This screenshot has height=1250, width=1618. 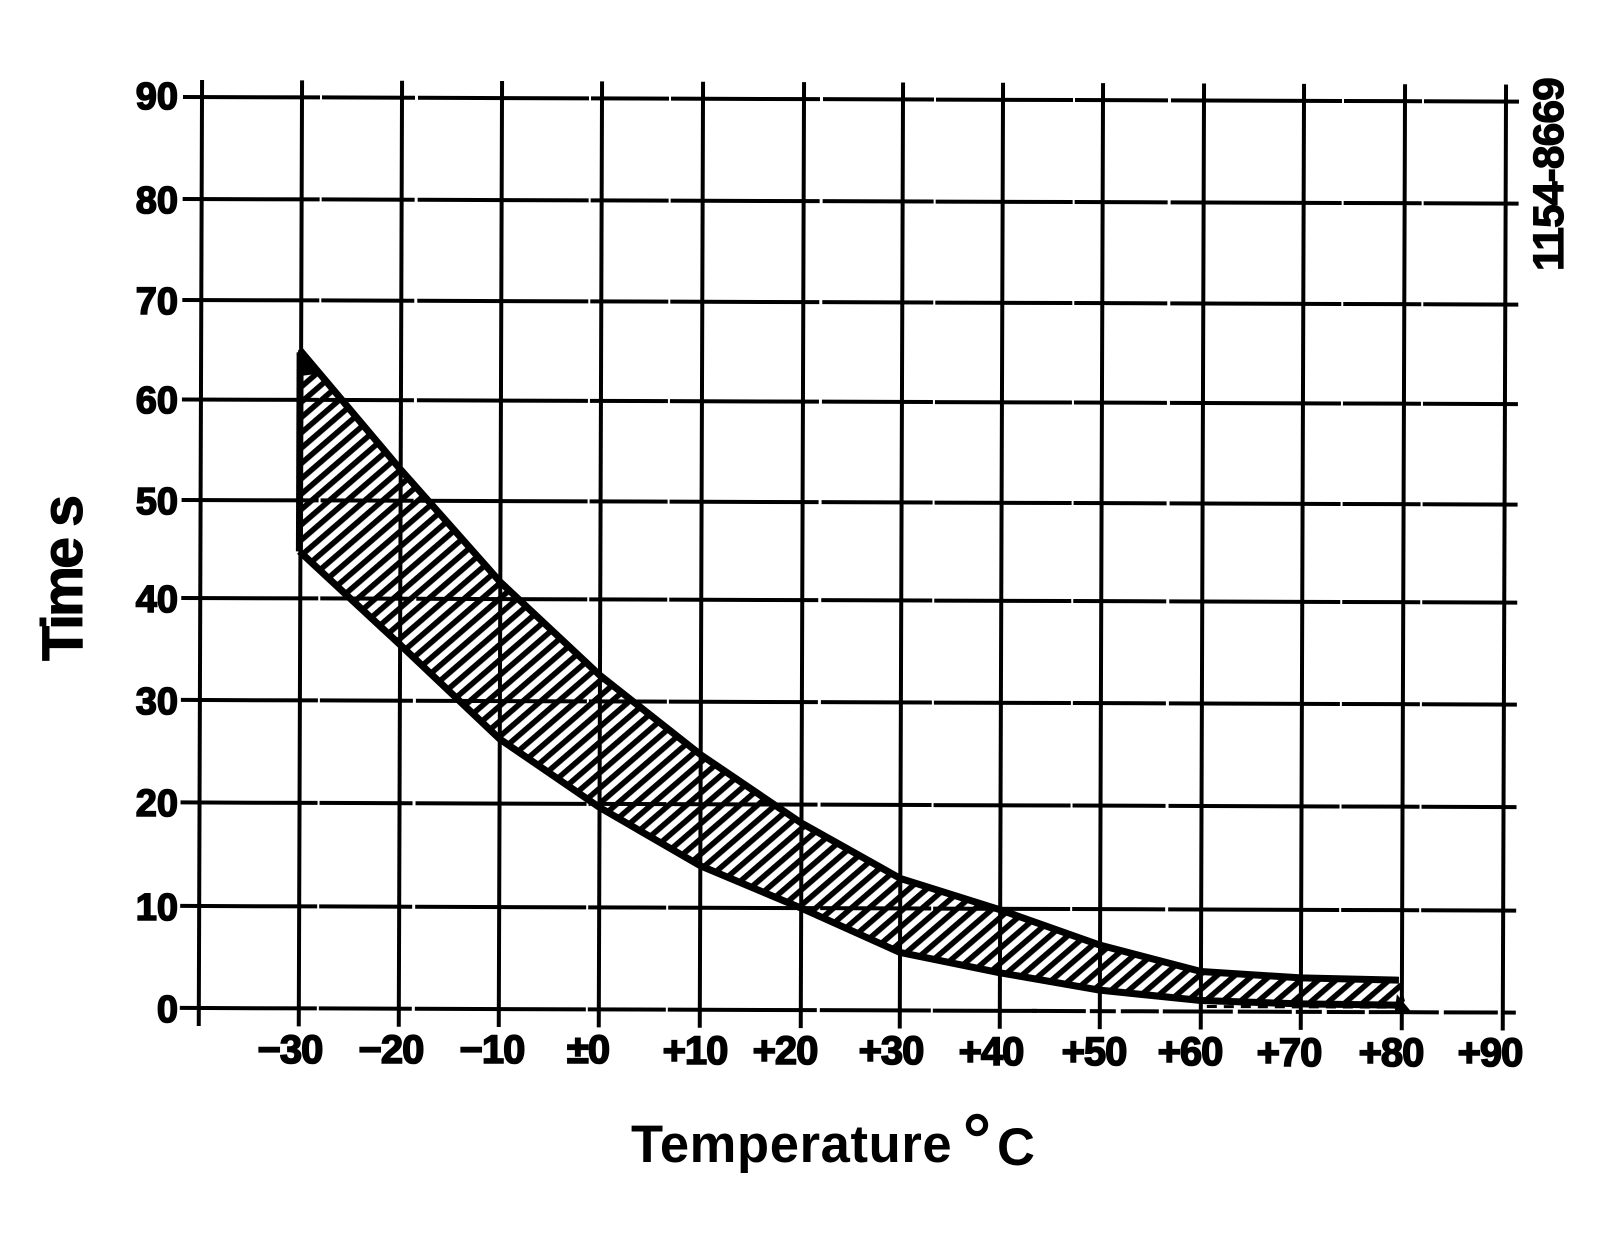 What do you see at coordinates (157, 702) in the screenshot?
I see `svg-text: 30` at bounding box center [157, 702].